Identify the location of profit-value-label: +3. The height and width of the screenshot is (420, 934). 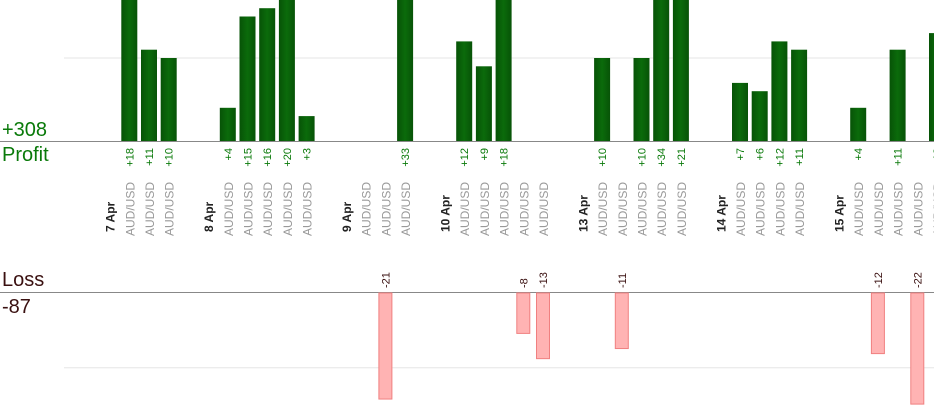
(308, 154).